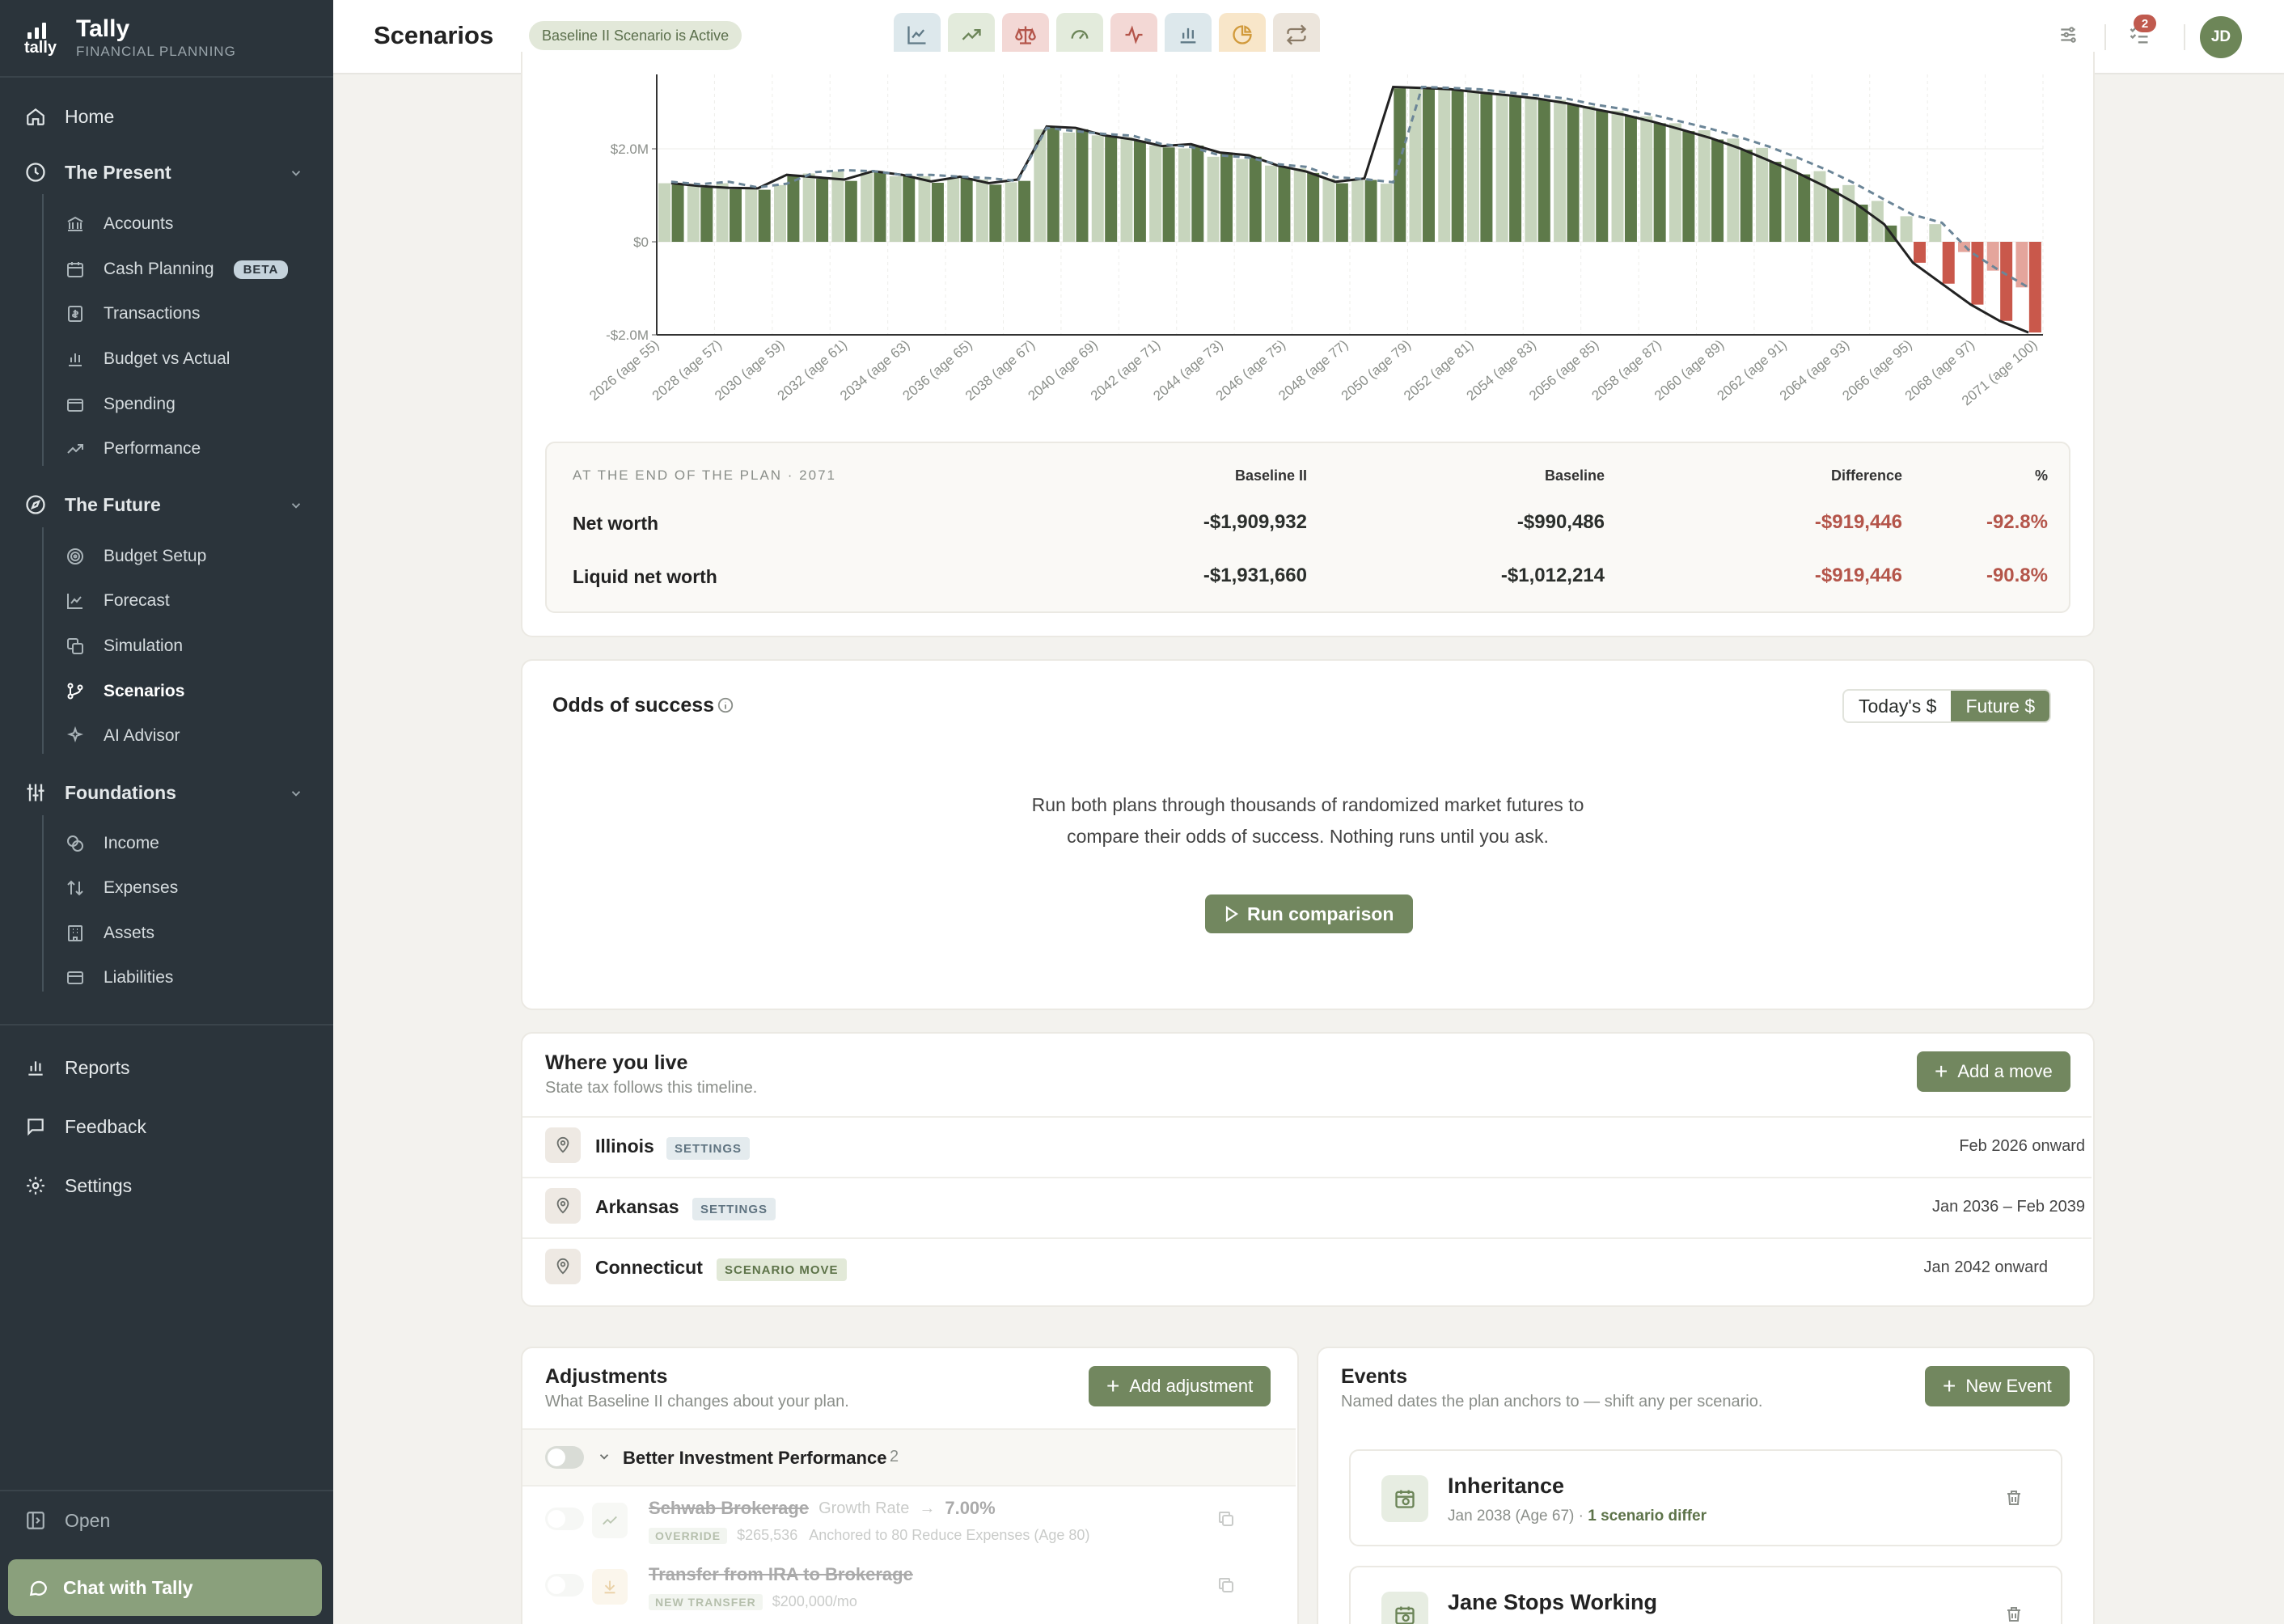  I want to click on gear-icon, so click(35, 1185).